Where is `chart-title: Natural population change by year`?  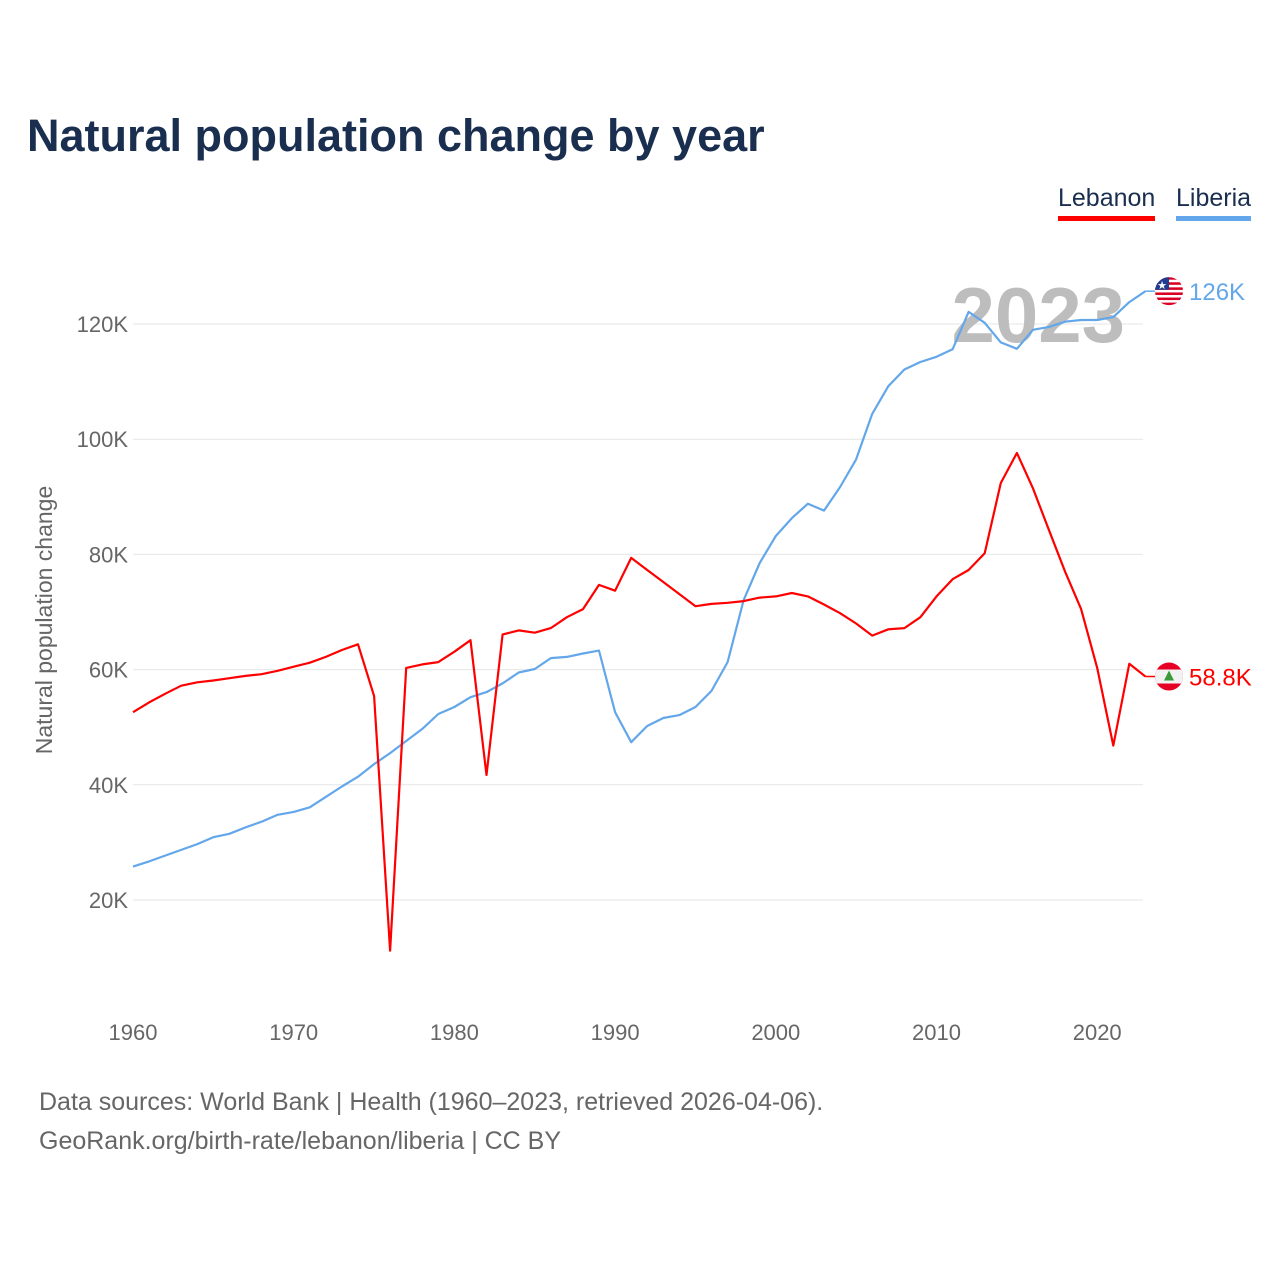 chart-title: Natural population change by year is located at coordinates (396, 135).